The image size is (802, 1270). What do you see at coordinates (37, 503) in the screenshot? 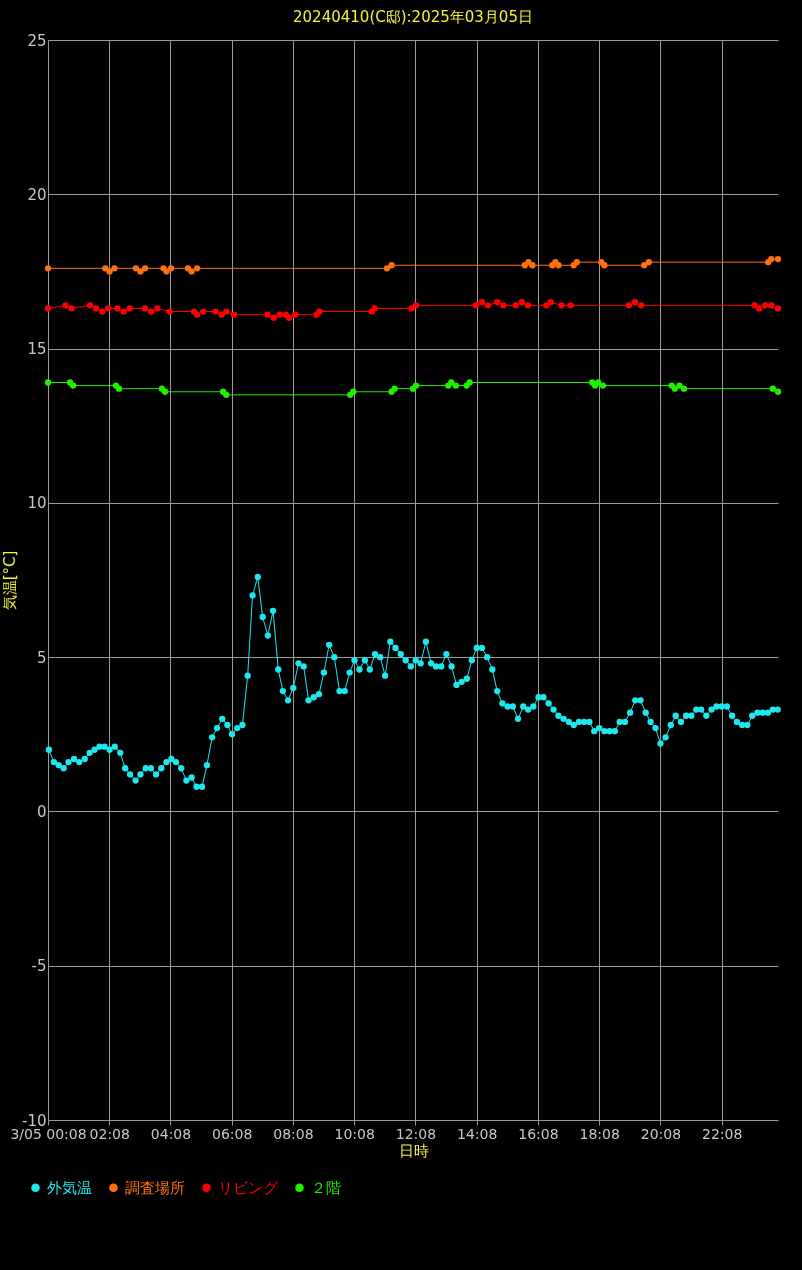
I see `y-tick-label: 10` at bounding box center [37, 503].